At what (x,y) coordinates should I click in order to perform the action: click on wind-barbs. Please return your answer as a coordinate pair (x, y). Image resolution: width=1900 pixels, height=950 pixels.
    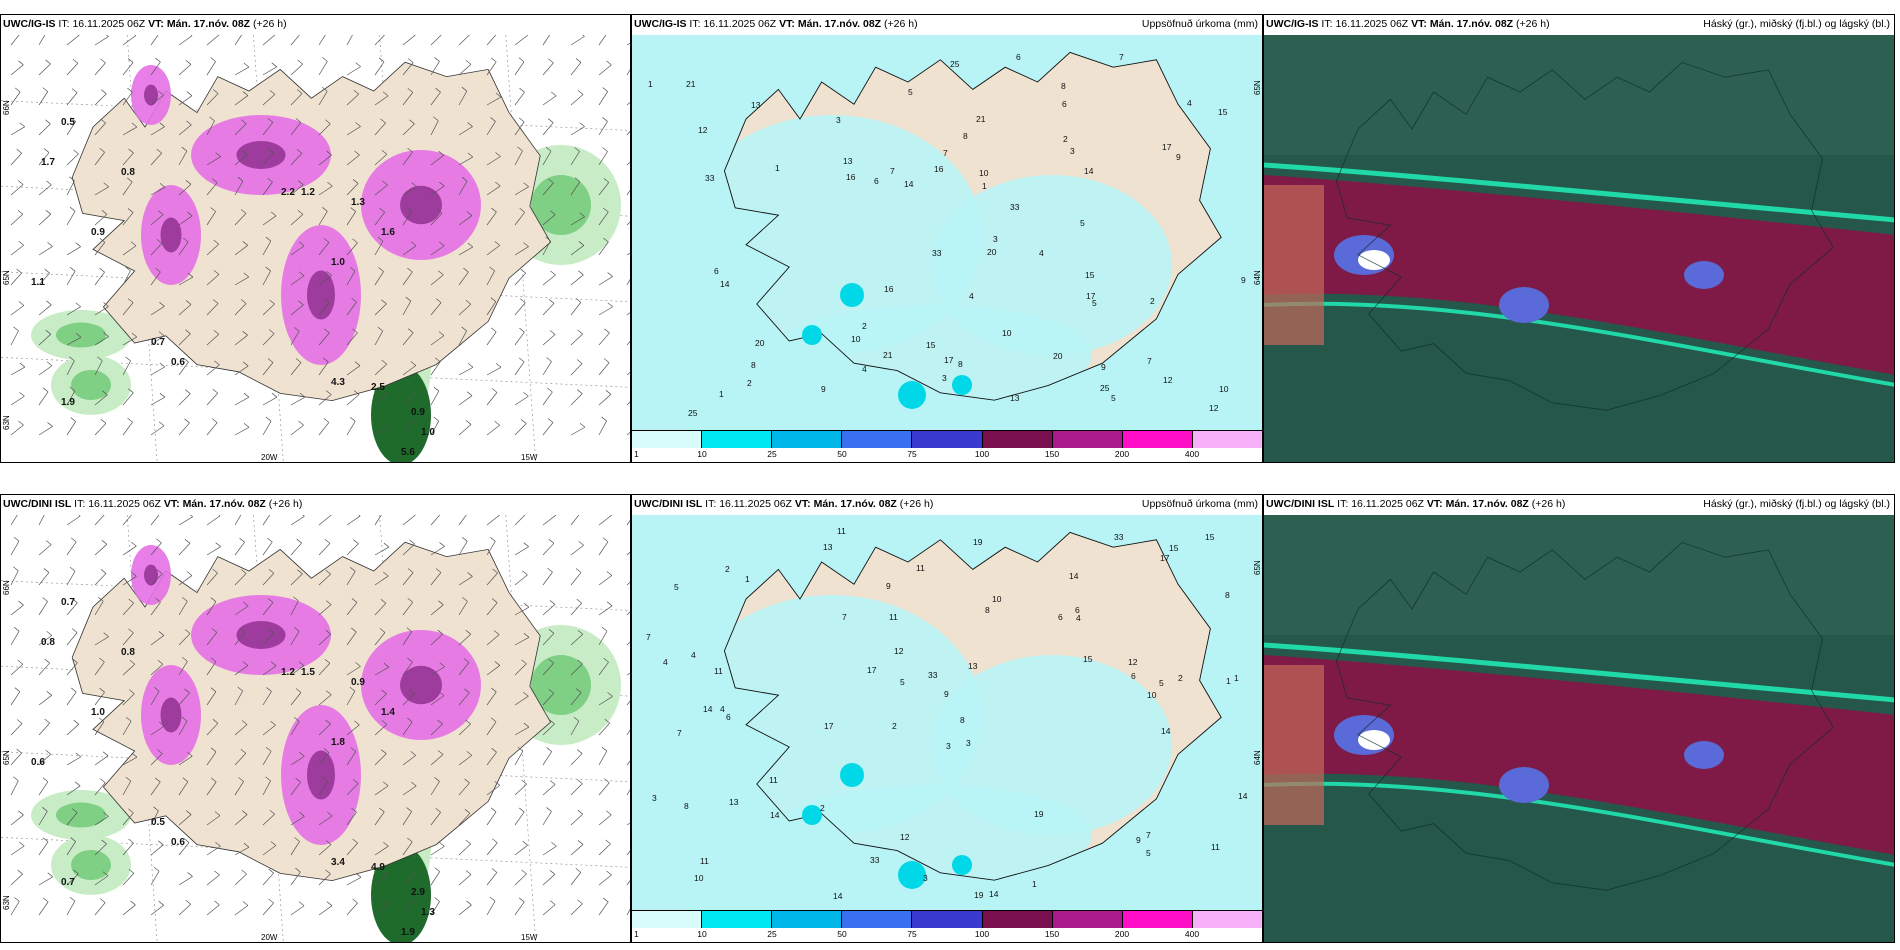
    Looking at the image, I should click on (320, 715).